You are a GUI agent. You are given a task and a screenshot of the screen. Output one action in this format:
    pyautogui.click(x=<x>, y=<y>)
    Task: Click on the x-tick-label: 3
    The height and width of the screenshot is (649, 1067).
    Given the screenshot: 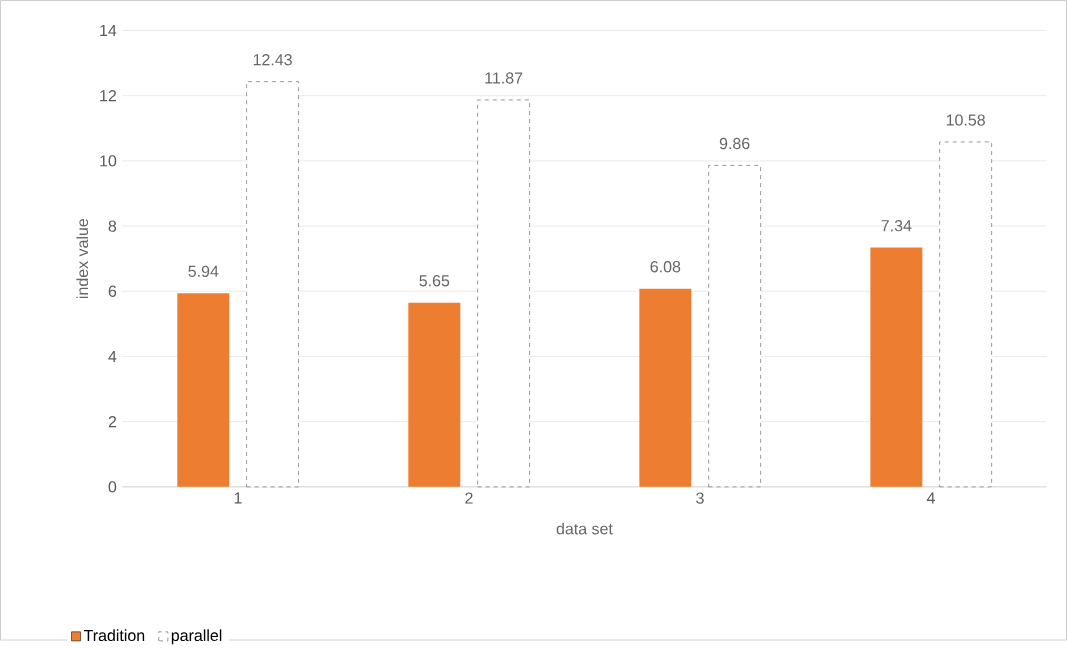 What is the action you would take?
    pyautogui.click(x=700, y=498)
    